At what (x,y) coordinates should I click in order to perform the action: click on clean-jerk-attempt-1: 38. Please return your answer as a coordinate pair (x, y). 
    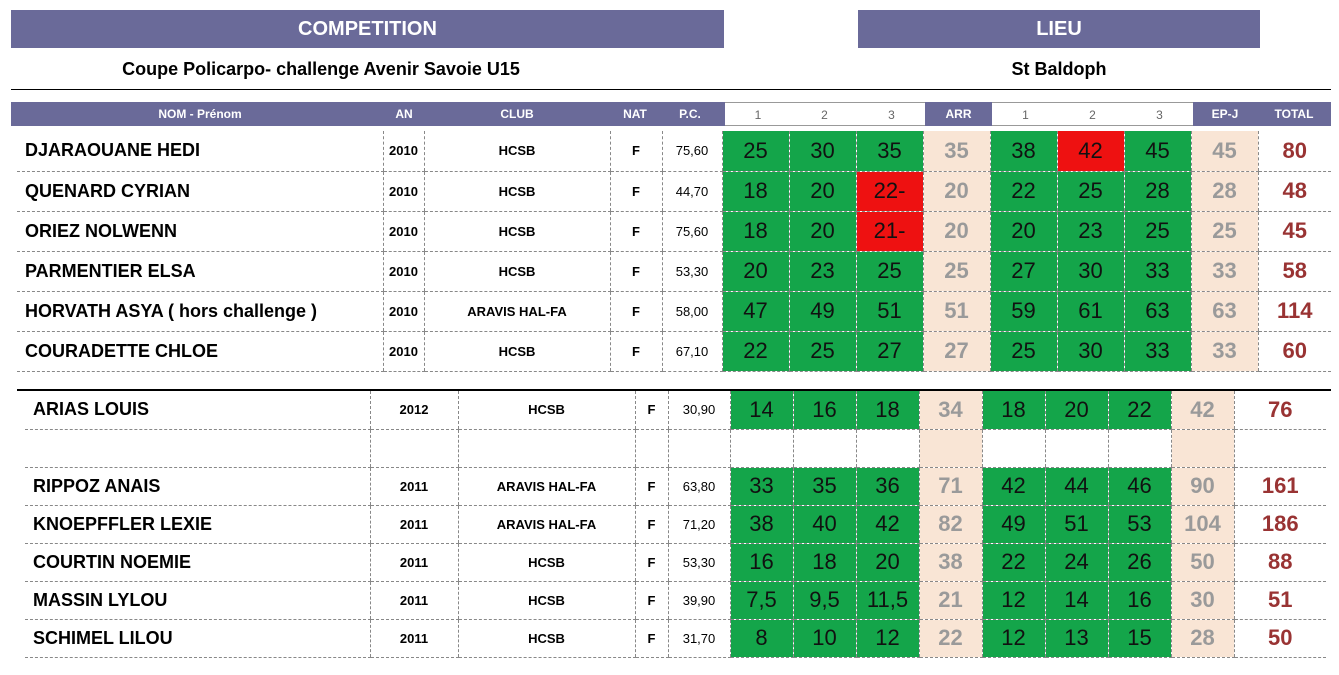
    Looking at the image, I should click on (1023, 151).